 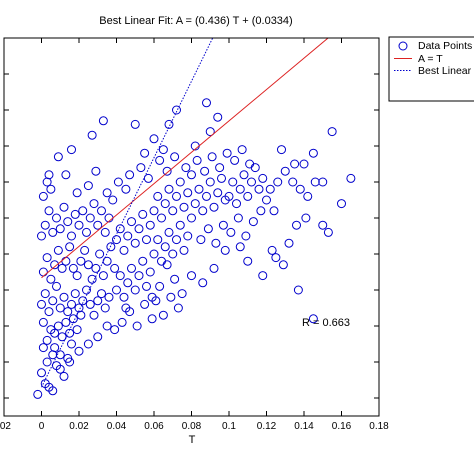 I want to click on x-tick-label: 0.16, so click(x=342, y=426).